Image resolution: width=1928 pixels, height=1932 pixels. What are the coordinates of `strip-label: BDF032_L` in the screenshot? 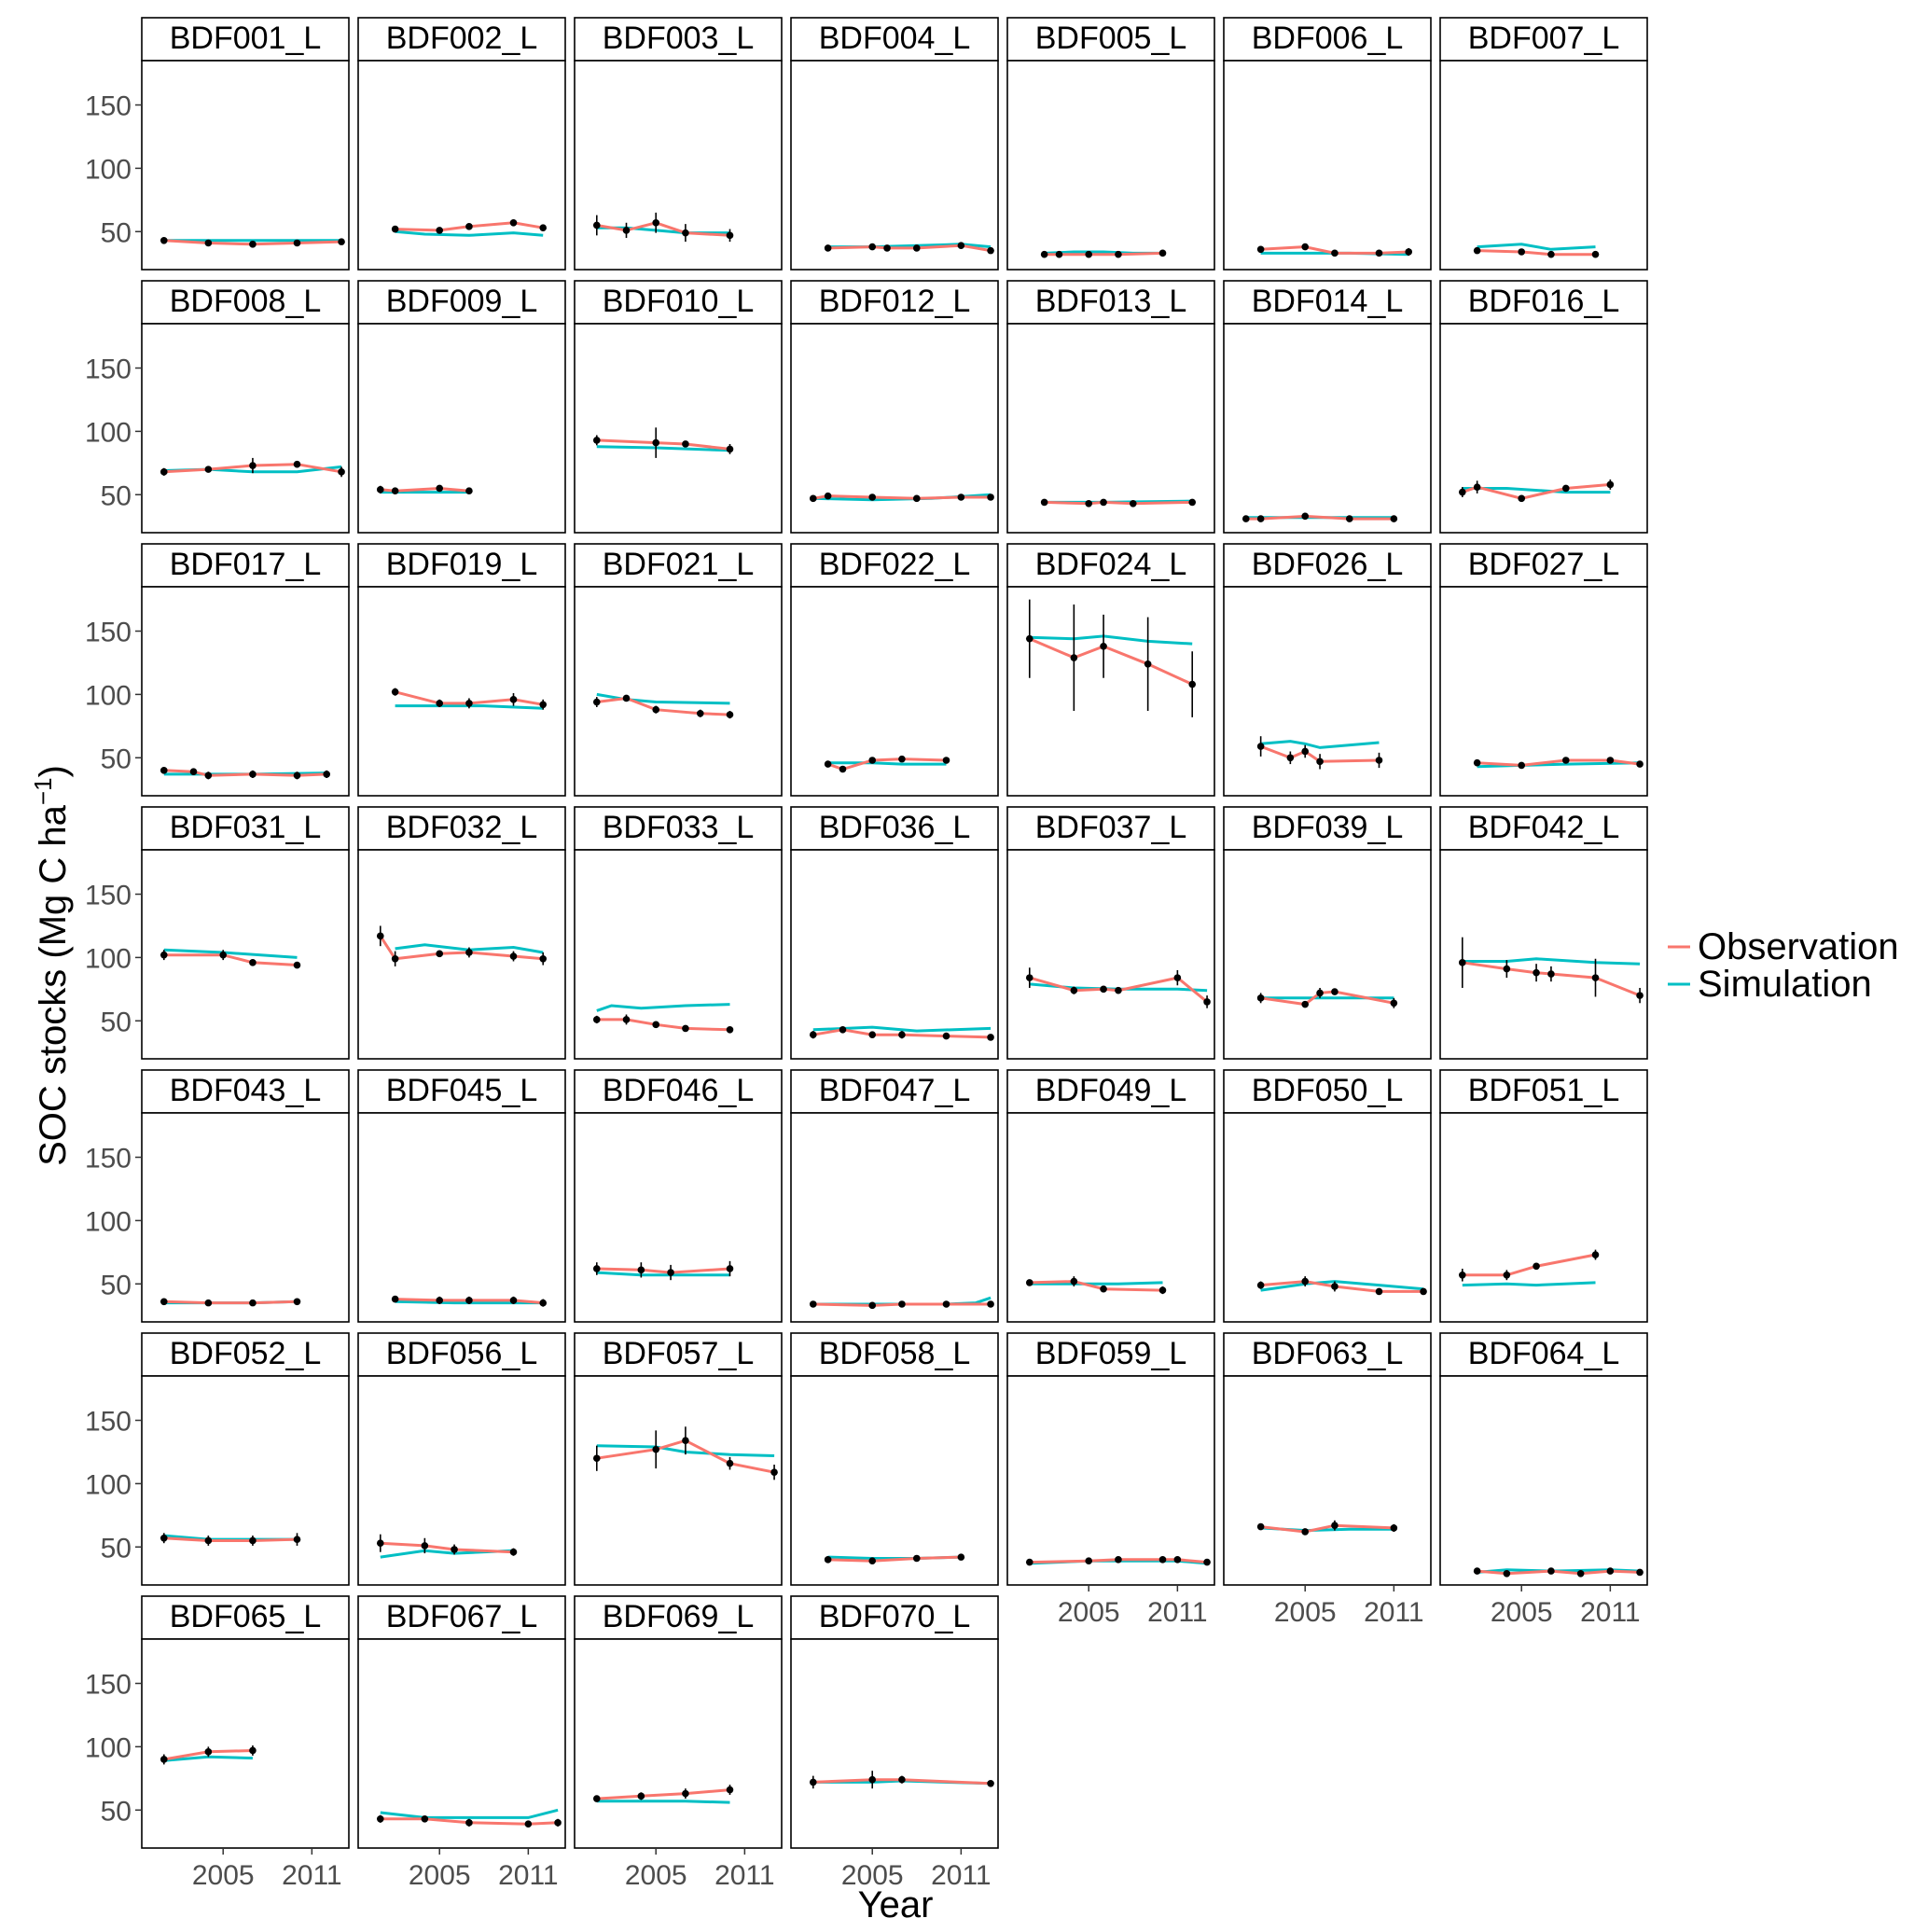 It's located at (462, 827).